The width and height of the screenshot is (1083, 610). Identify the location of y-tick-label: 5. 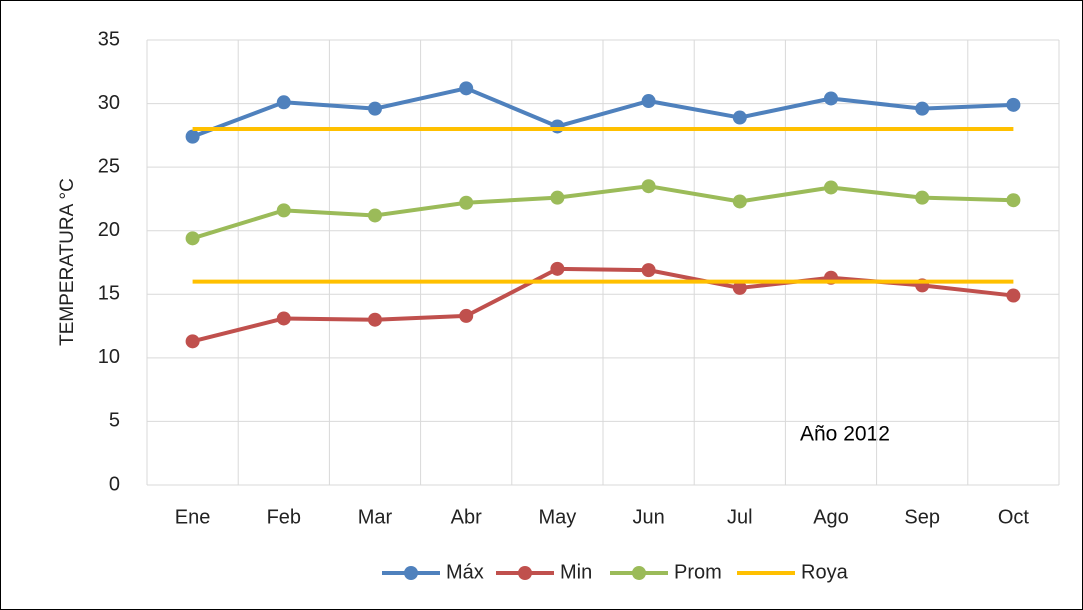
(114, 421).